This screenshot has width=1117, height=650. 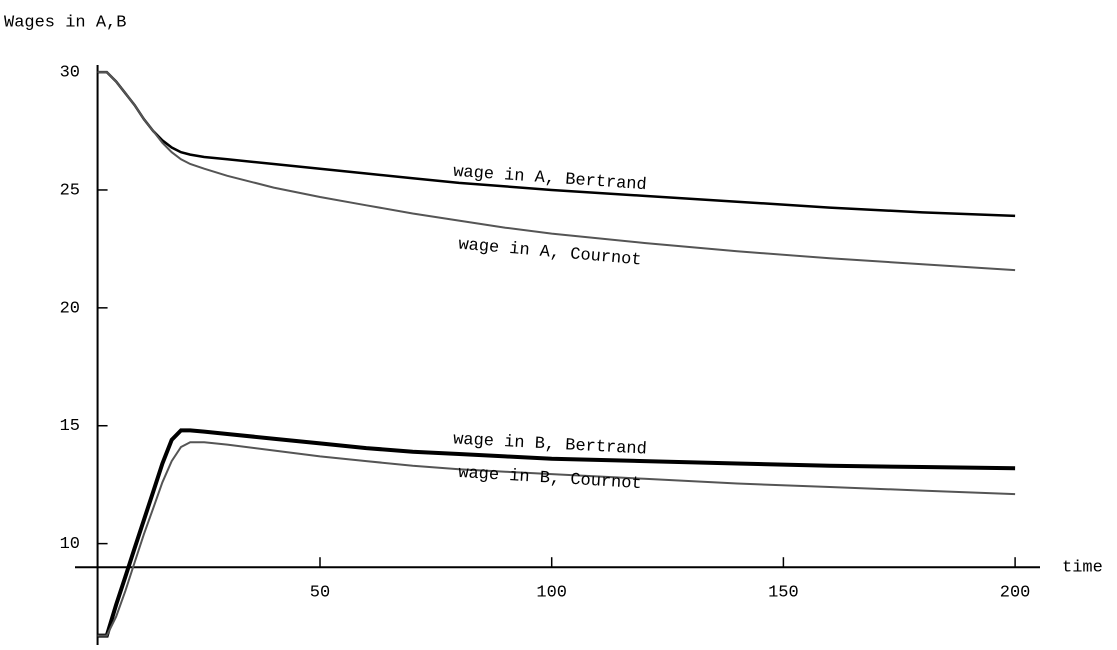 What do you see at coordinates (320, 593) in the screenshot?
I see `x-tick-label: 50` at bounding box center [320, 593].